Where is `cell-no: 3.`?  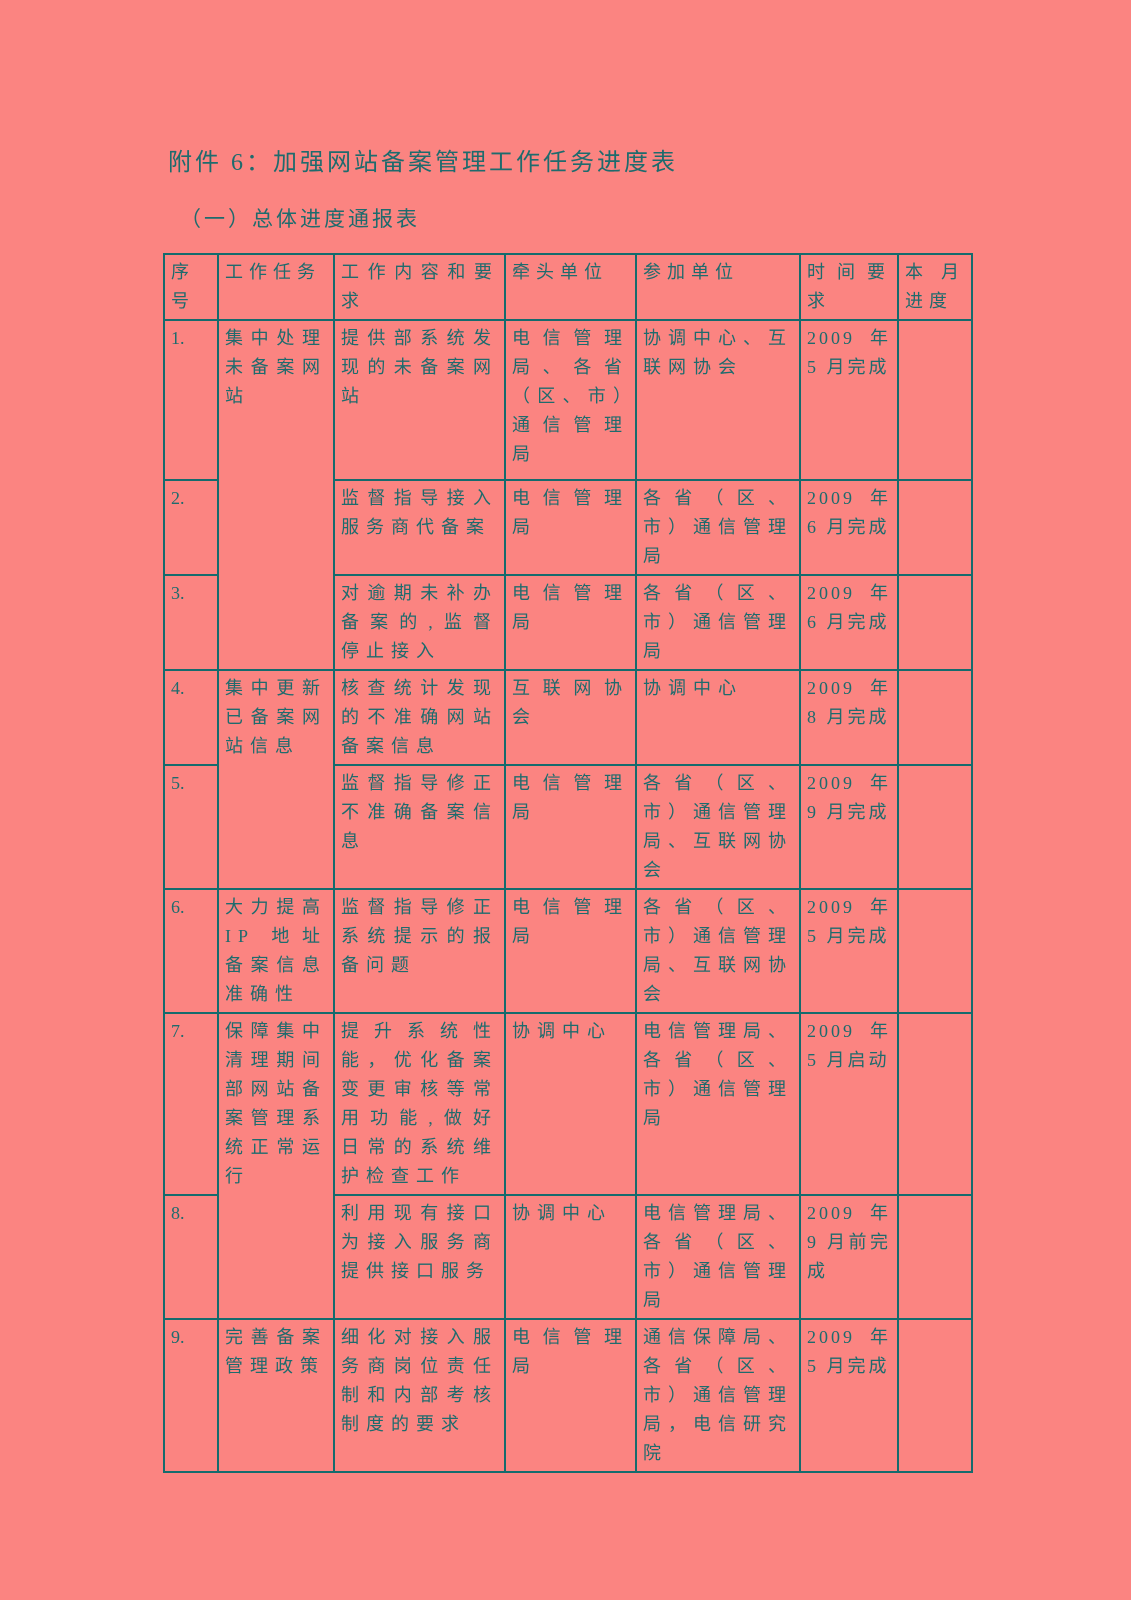 cell-no: 3. is located at coordinates (191, 622).